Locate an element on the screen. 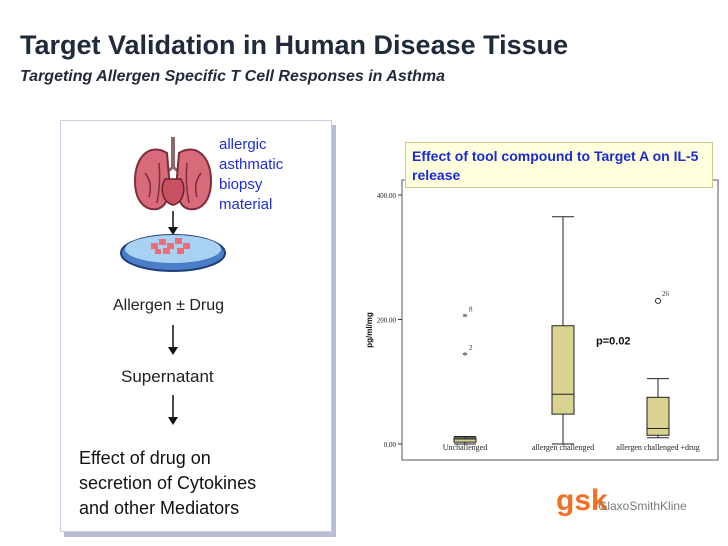 The height and width of the screenshot is (546, 728). outlier-label: 8 is located at coordinates (471, 309).